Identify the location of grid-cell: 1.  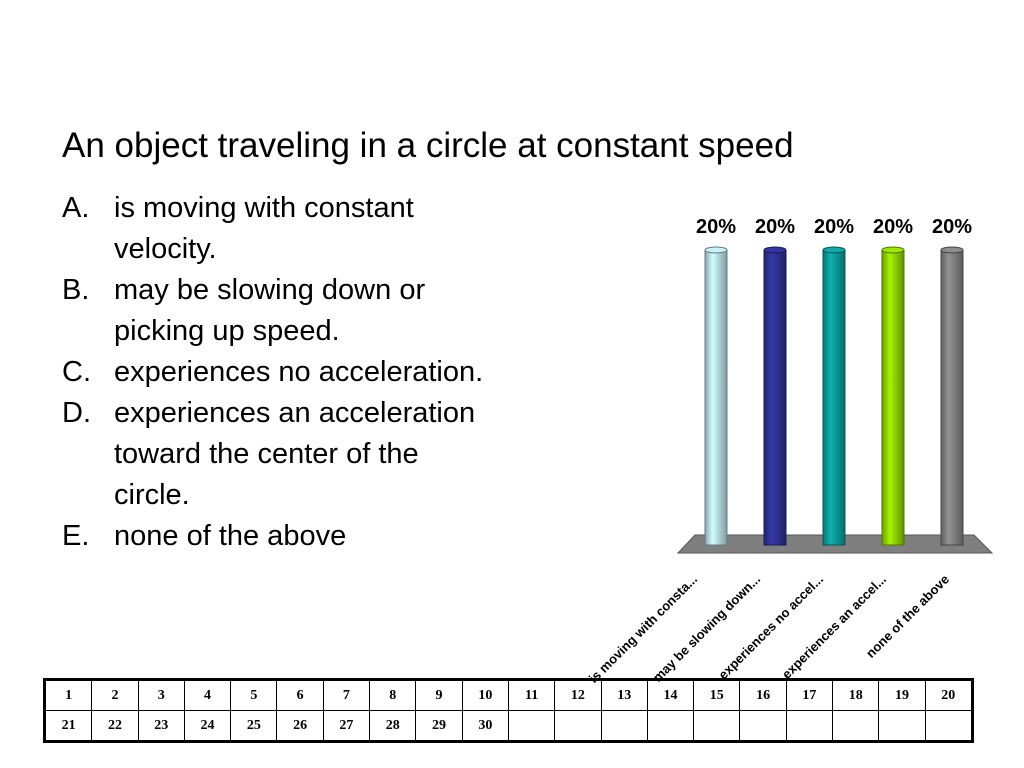
(68, 695).